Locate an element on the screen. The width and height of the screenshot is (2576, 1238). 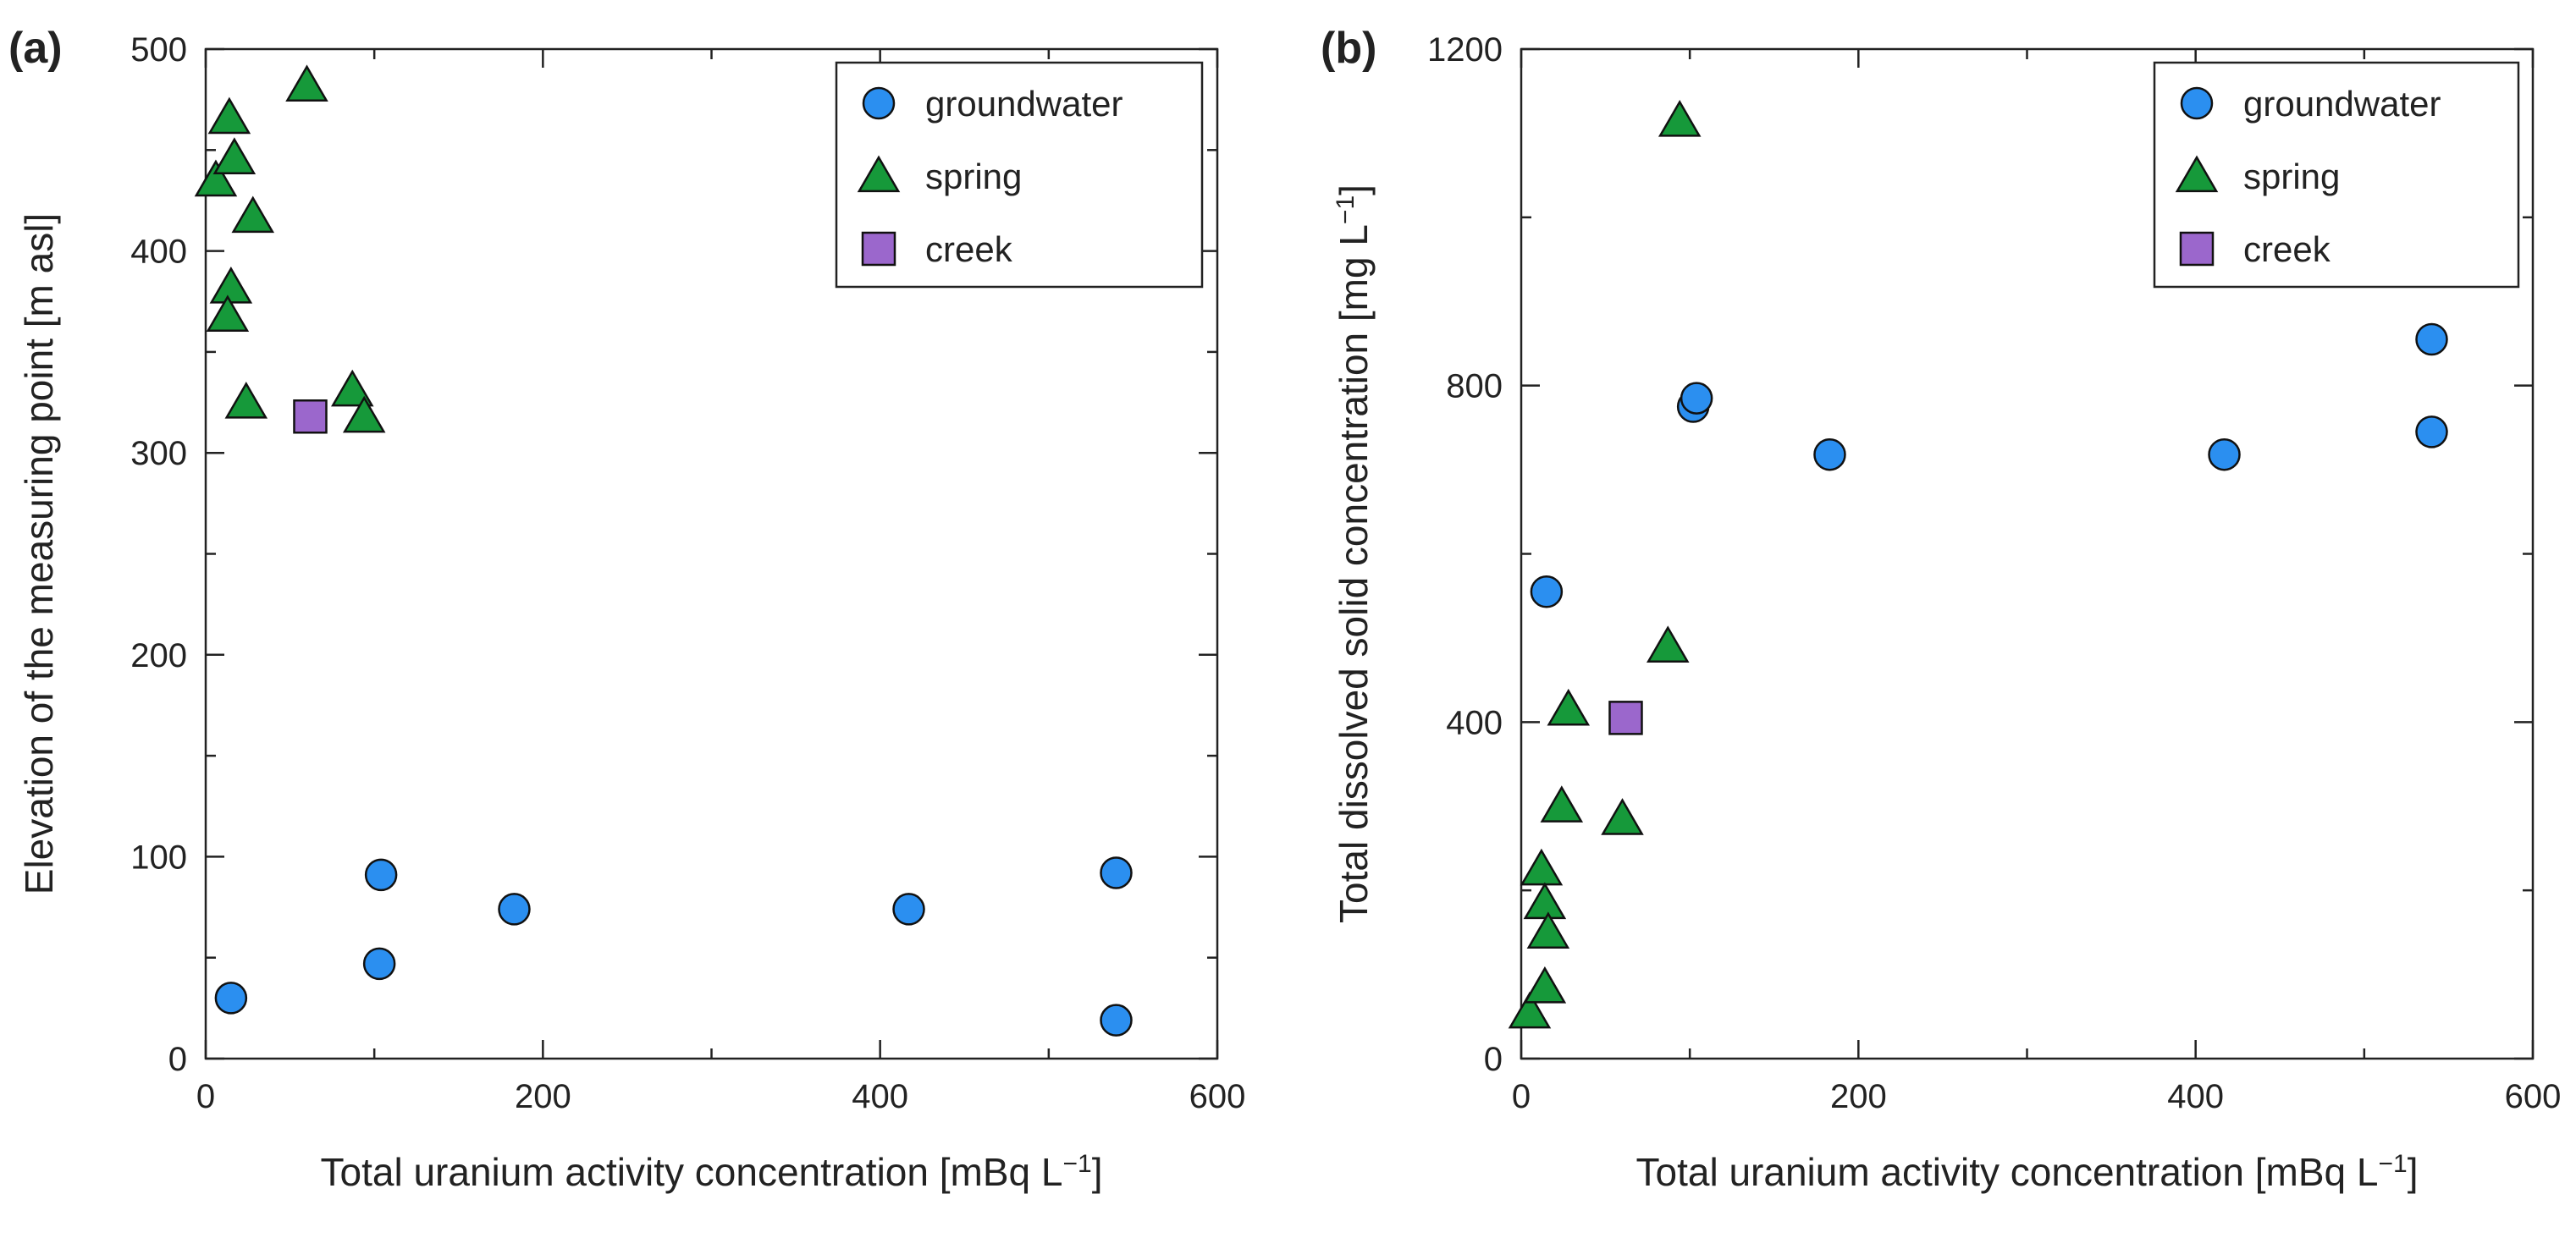
y-tick-label: 200 is located at coordinates (158, 655).